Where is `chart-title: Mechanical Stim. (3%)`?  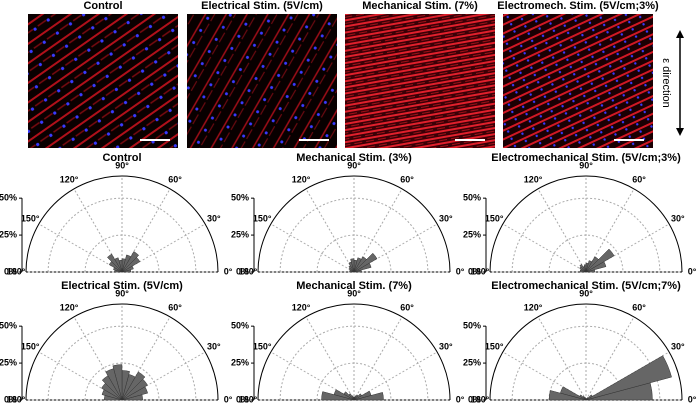
chart-title: Mechanical Stim. (3%) is located at coordinates (354, 158).